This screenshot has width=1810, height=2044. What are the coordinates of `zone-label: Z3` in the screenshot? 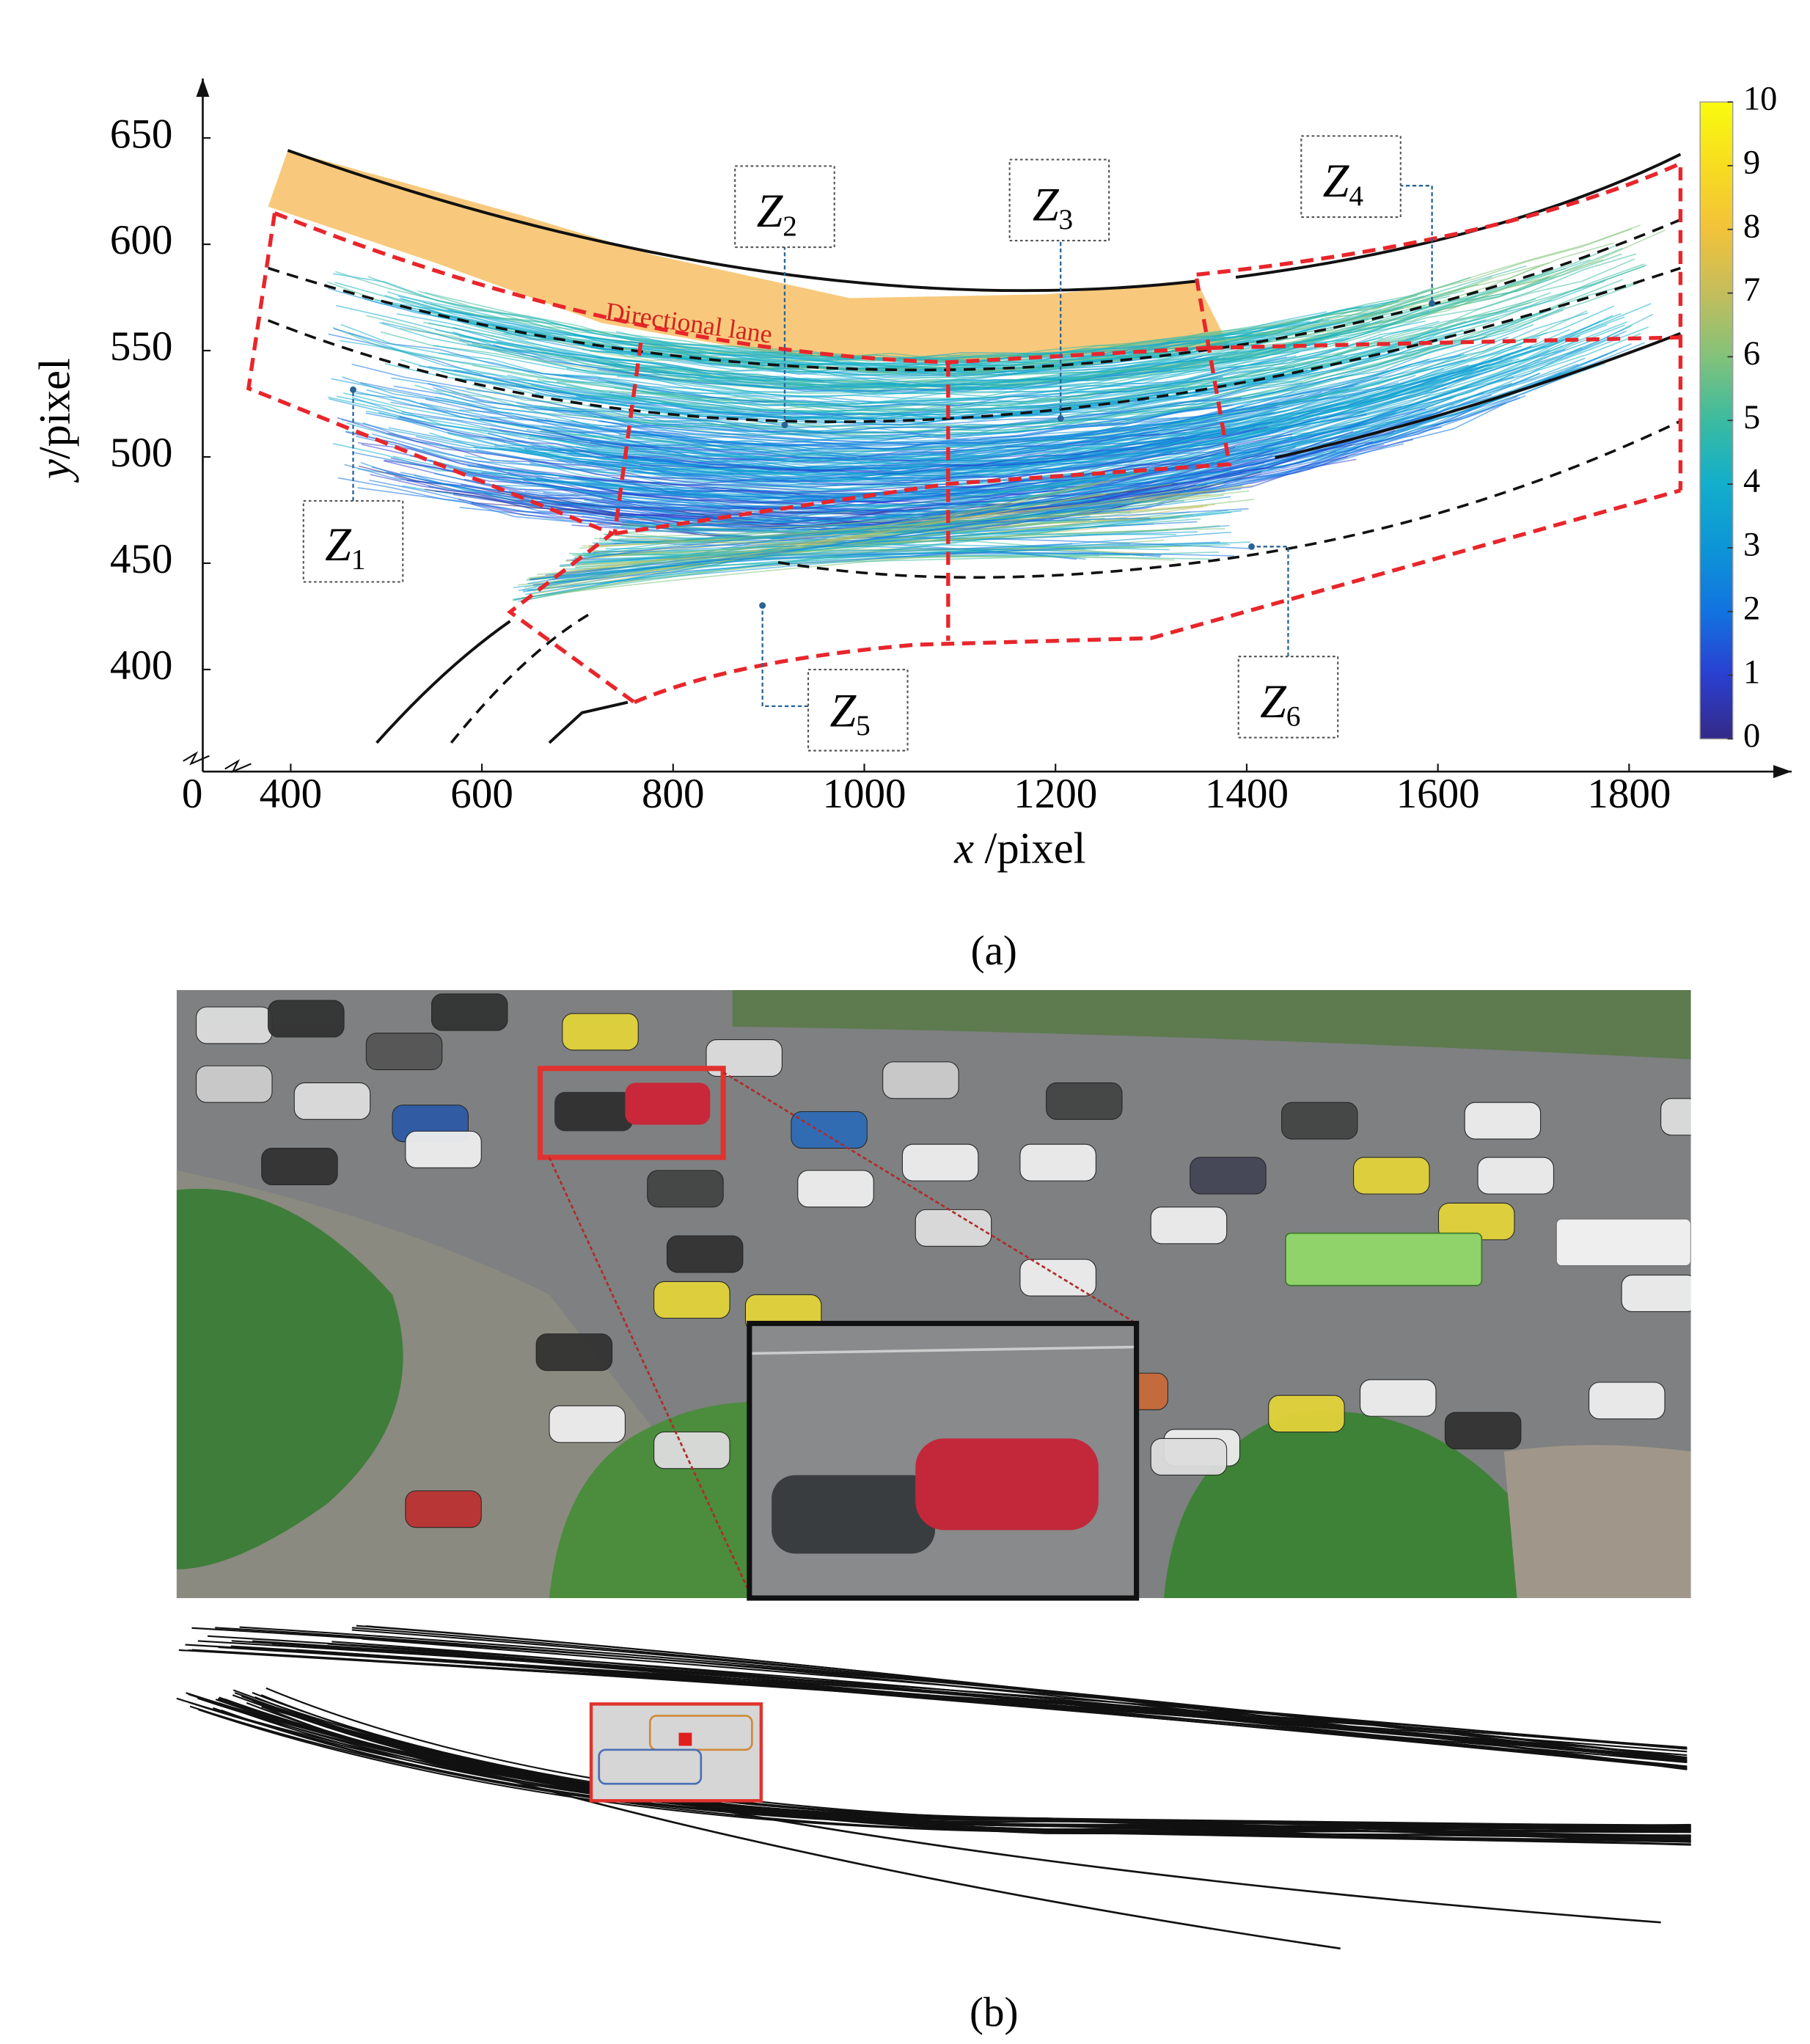 It's located at (1053, 207).